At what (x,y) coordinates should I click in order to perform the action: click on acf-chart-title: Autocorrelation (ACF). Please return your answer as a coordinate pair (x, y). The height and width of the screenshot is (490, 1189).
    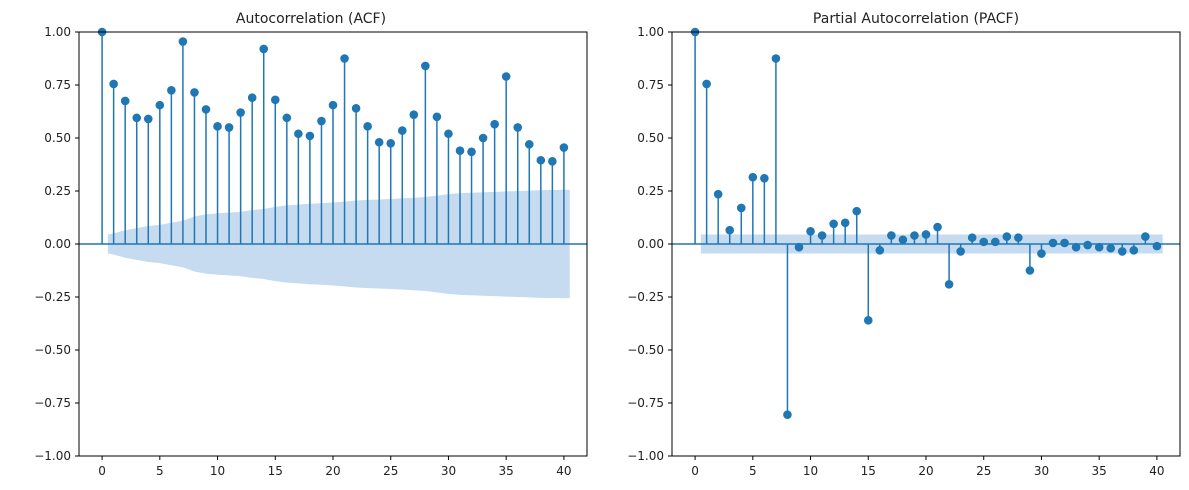
    Looking at the image, I should click on (311, 19).